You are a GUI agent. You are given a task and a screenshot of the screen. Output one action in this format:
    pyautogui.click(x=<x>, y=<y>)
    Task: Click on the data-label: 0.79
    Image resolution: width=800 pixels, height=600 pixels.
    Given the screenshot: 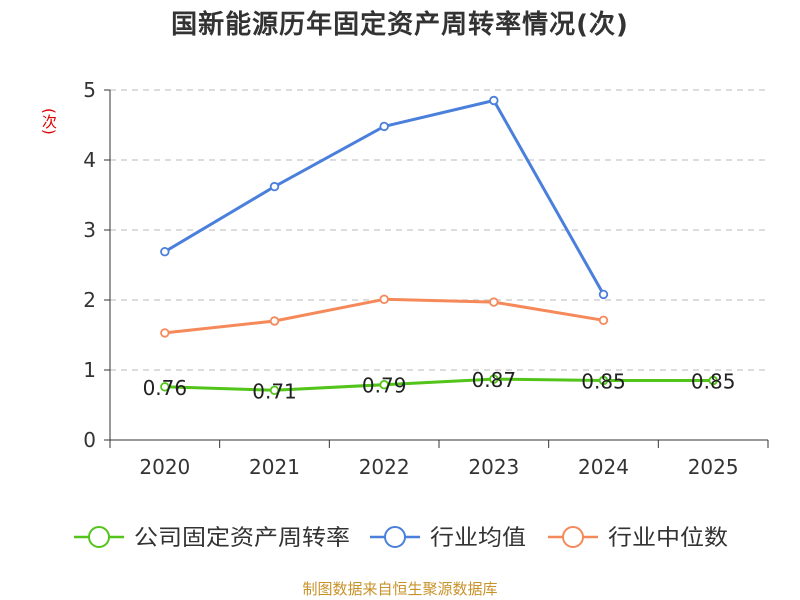 What is the action you would take?
    pyautogui.click(x=384, y=386)
    